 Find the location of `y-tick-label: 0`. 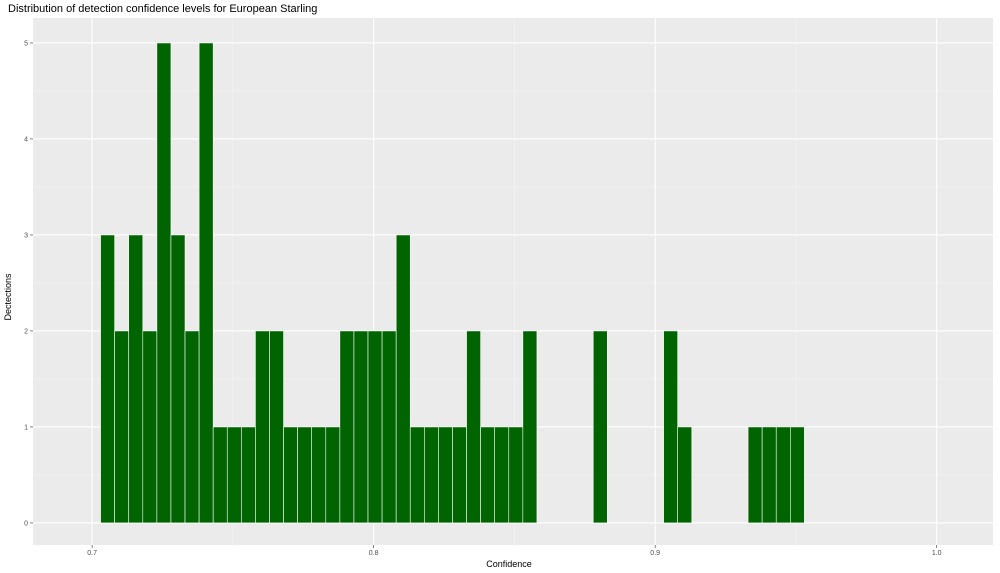

y-tick-label: 0 is located at coordinates (26, 523).